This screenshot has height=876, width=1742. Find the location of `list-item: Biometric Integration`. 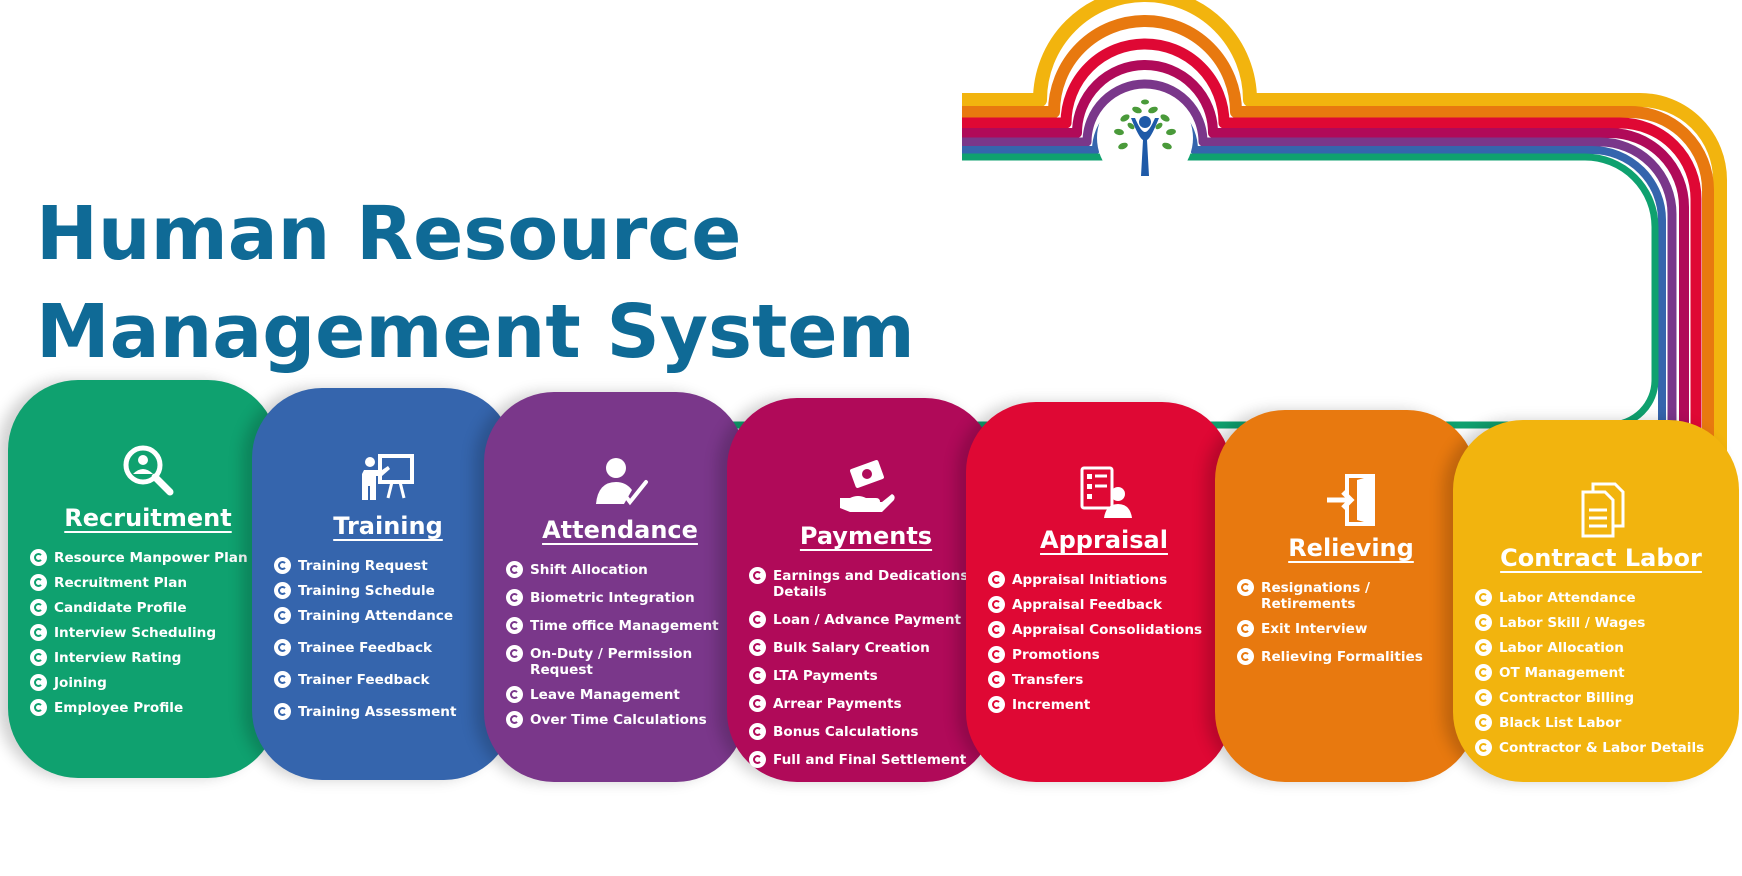

list-item: Biometric Integration is located at coordinates (620, 597).